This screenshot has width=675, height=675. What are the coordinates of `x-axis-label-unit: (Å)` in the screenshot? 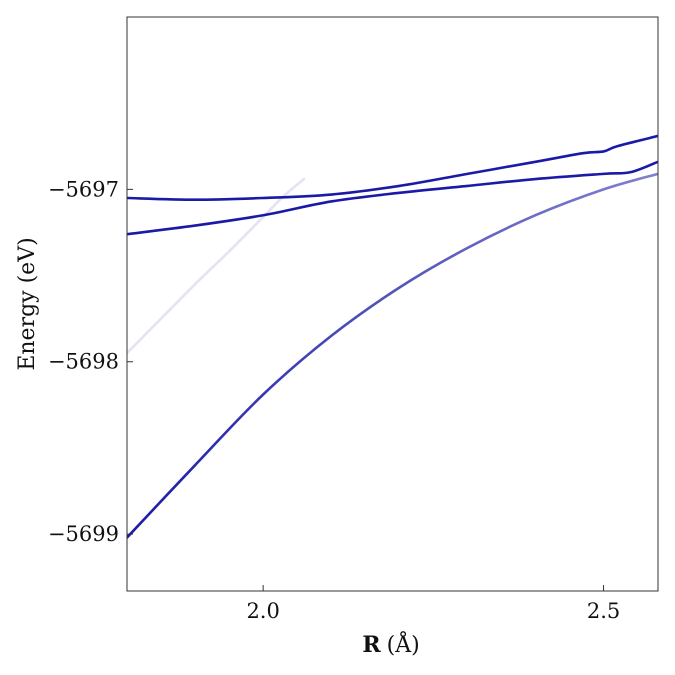 It's located at (403, 644).